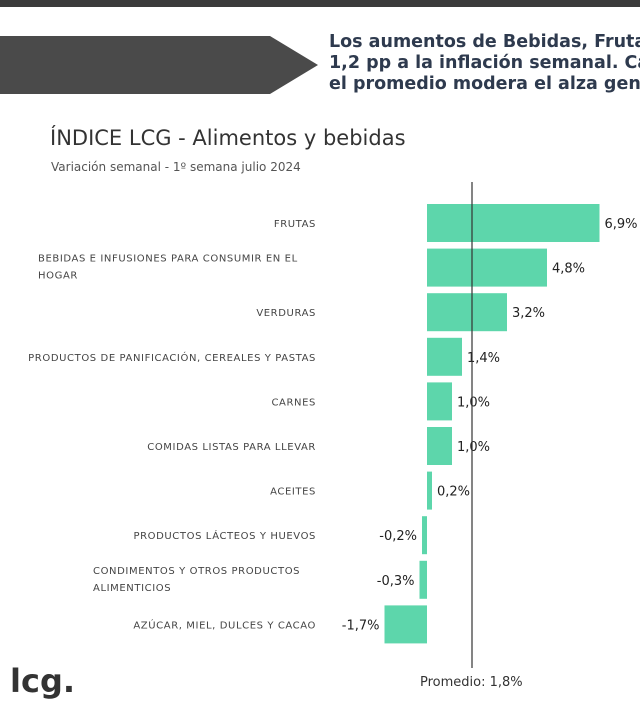 The height and width of the screenshot is (709, 640). Describe the element at coordinates (484, 84) in the screenshot. I see `headline-line-3: el promedio modera el alza gen` at that location.